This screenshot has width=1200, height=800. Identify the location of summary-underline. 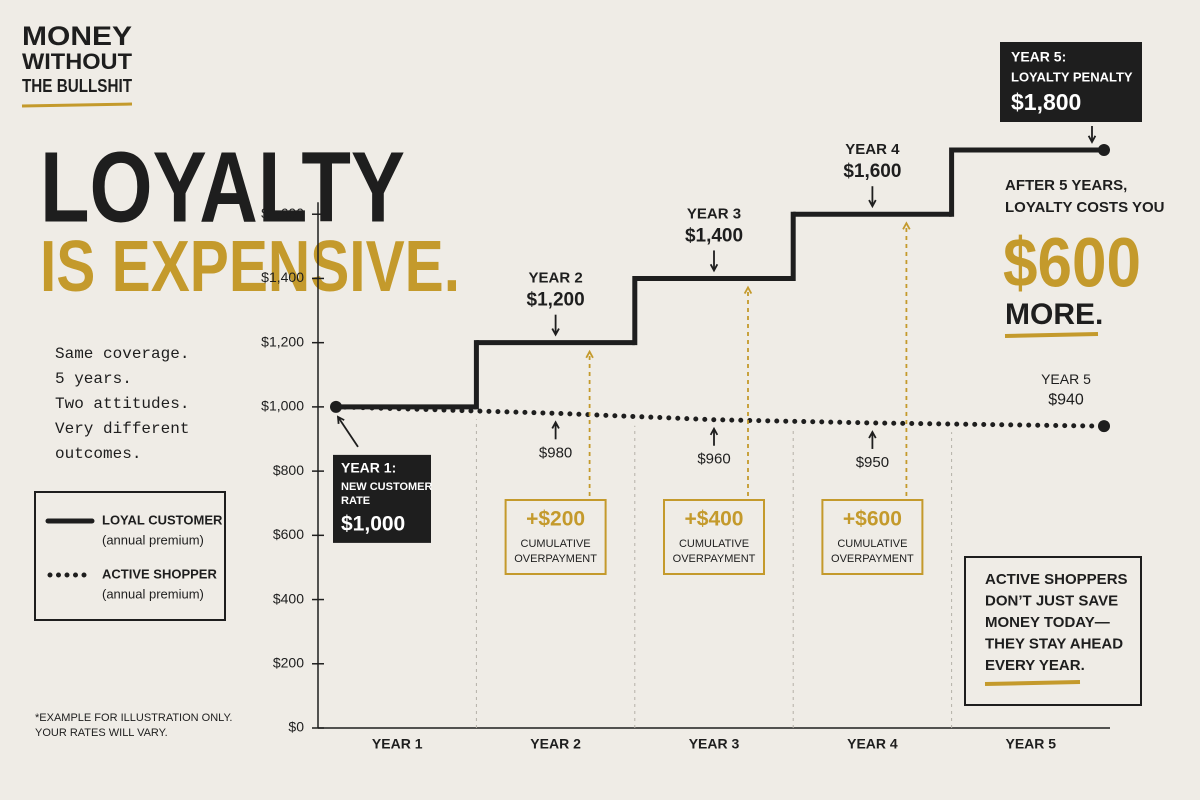
(1051, 335).